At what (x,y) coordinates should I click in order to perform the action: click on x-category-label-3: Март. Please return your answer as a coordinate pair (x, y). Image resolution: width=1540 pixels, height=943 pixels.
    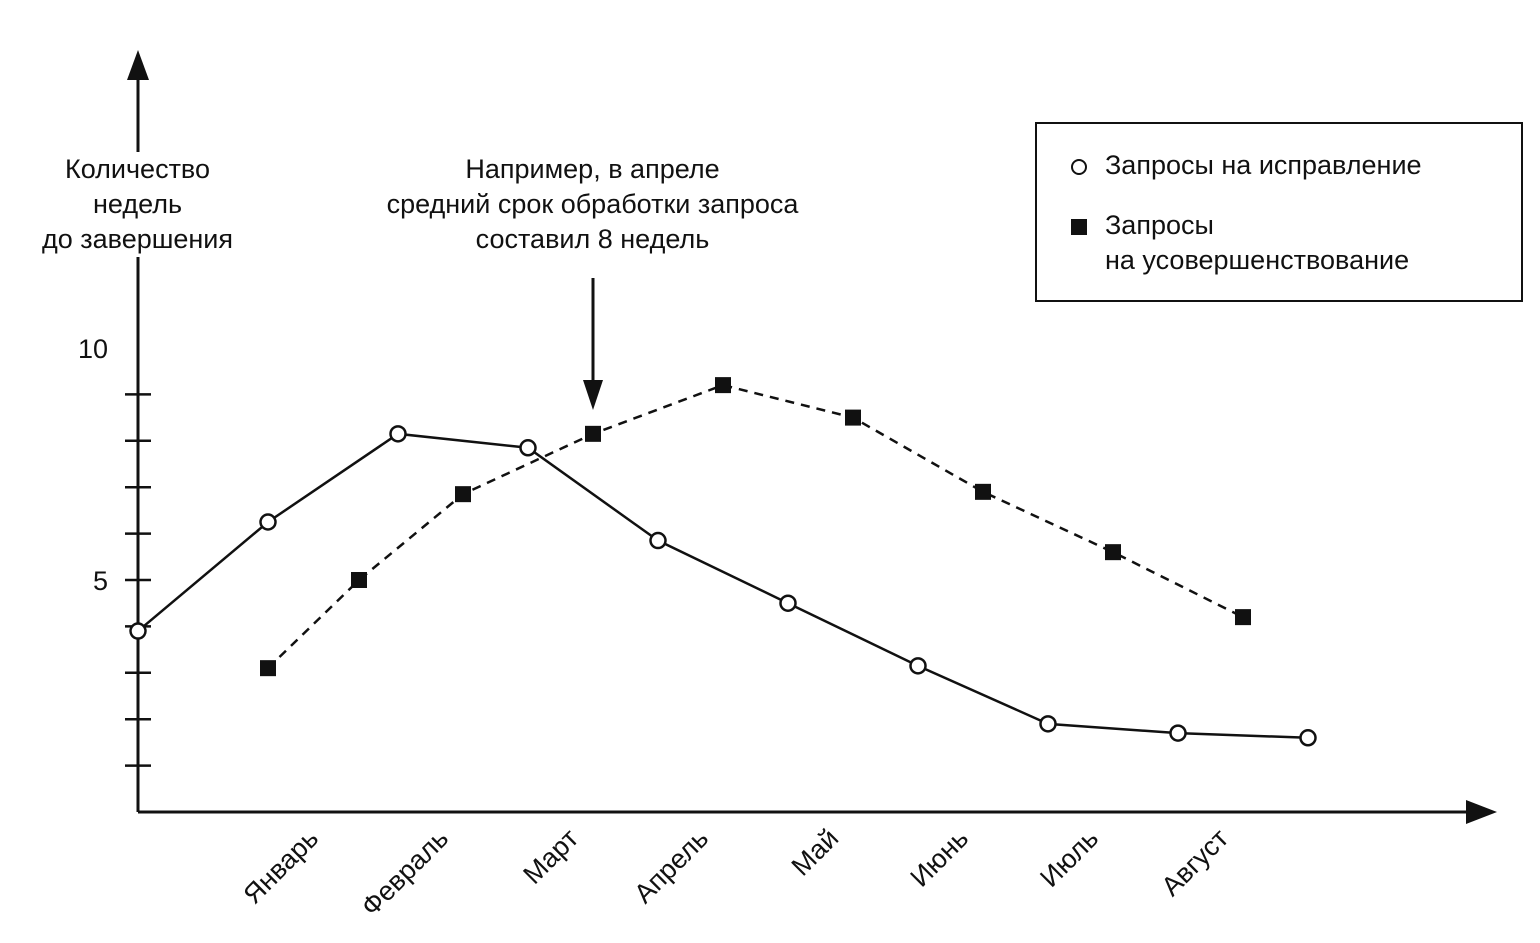
    Looking at the image, I should click on (550, 856).